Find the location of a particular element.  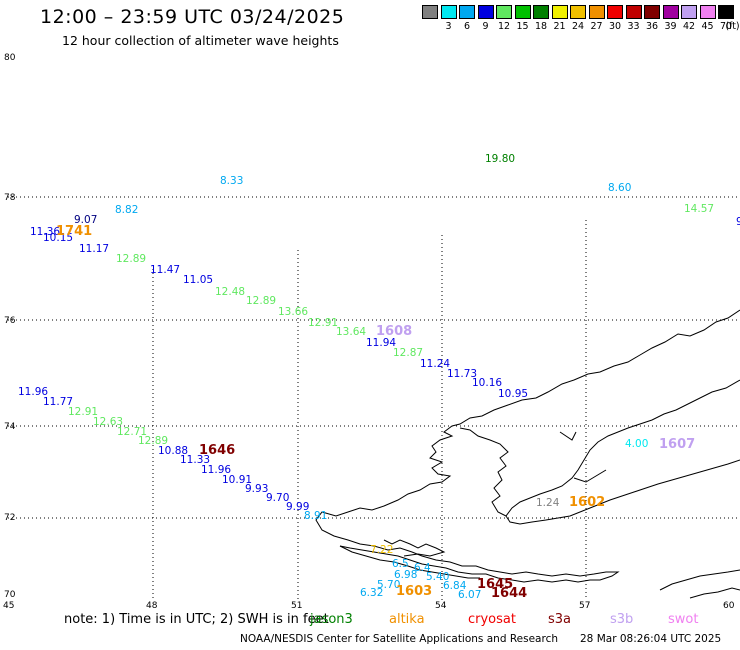

wave-height-observation: 14.57 is located at coordinates (699, 209).